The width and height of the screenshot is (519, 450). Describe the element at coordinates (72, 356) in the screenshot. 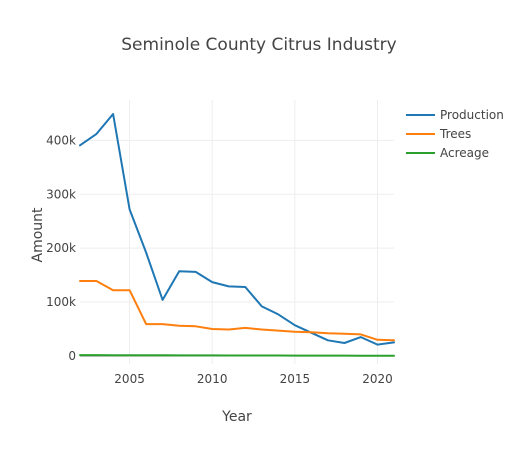

I see `y-tick-label: 0` at that location.